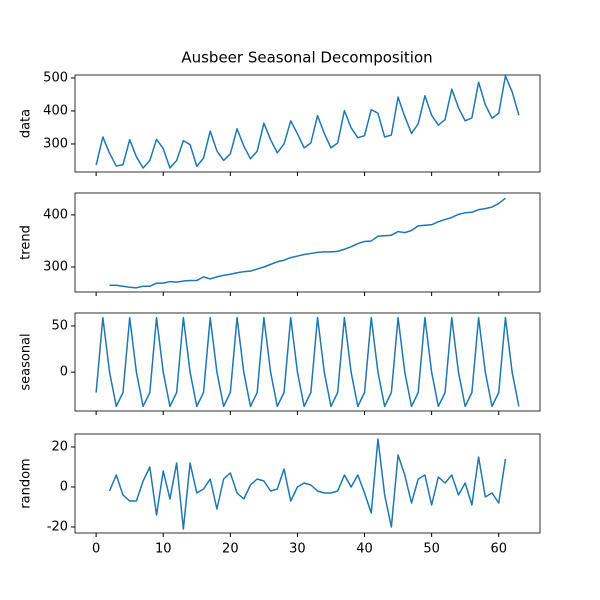 The width and height of the screenshot is (600, 600). I want to click on y-axis-label: random, so click(26, 483).